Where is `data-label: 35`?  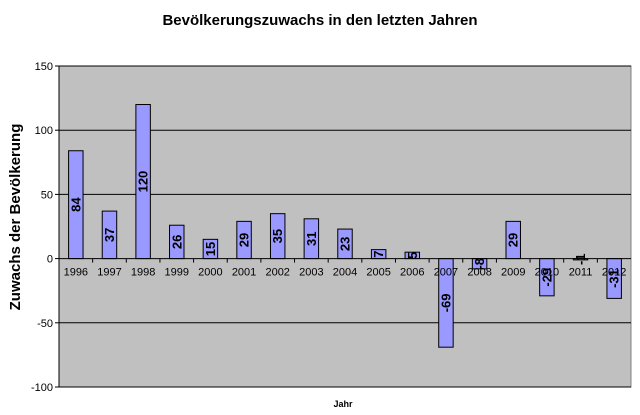 data-label: 35 is located at coordinates (277, 236).